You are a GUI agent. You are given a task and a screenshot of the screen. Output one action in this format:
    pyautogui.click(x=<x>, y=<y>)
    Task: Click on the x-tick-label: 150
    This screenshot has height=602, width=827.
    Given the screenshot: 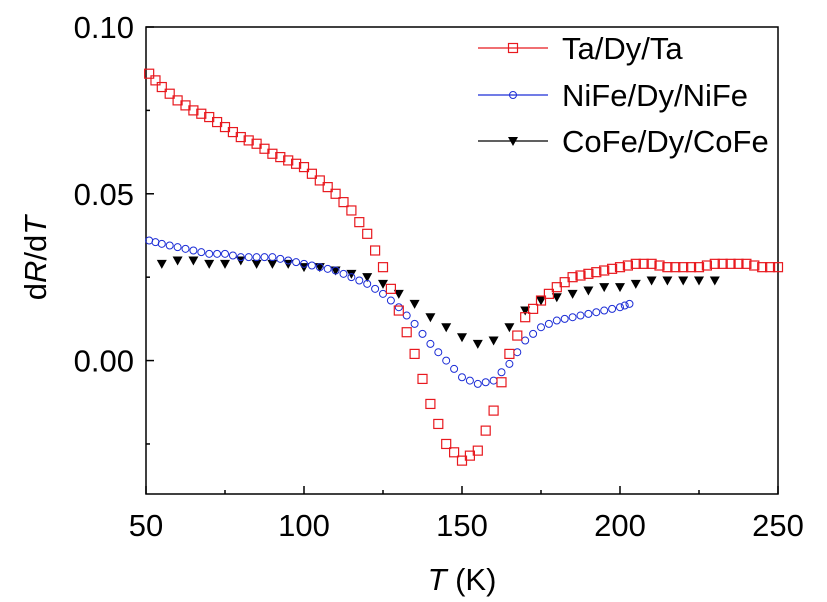 What is the action you would take?
    pyautogui.click(x=462, y=525)
    